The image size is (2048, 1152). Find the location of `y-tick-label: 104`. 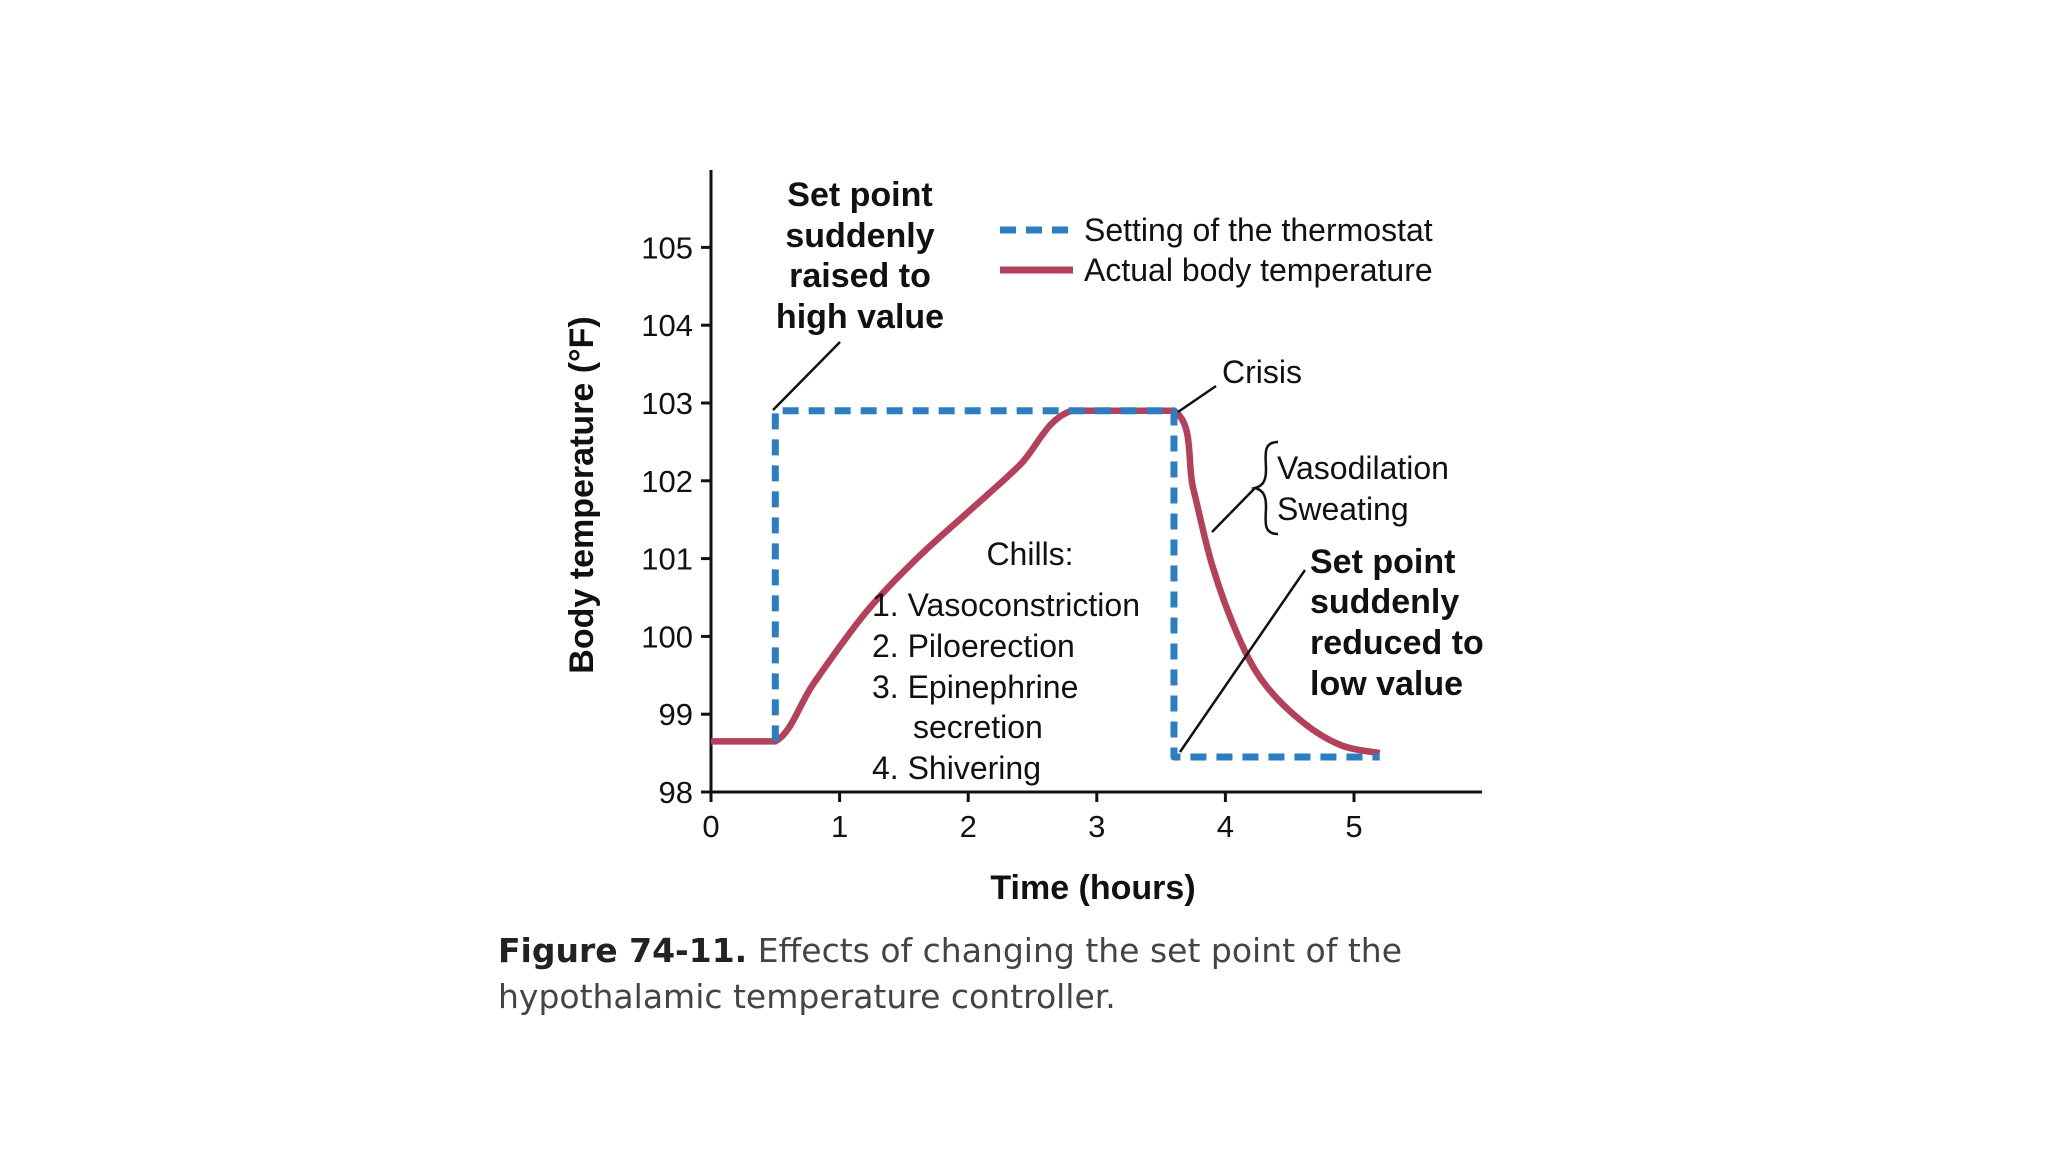

y-tick-label: 104 is located at coordinates (667, 325).